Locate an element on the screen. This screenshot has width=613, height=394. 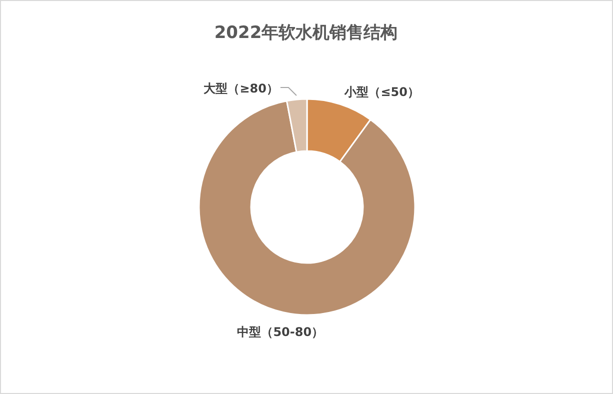
slice-label: 大型（≥80） is located at coordinates (241, 88).